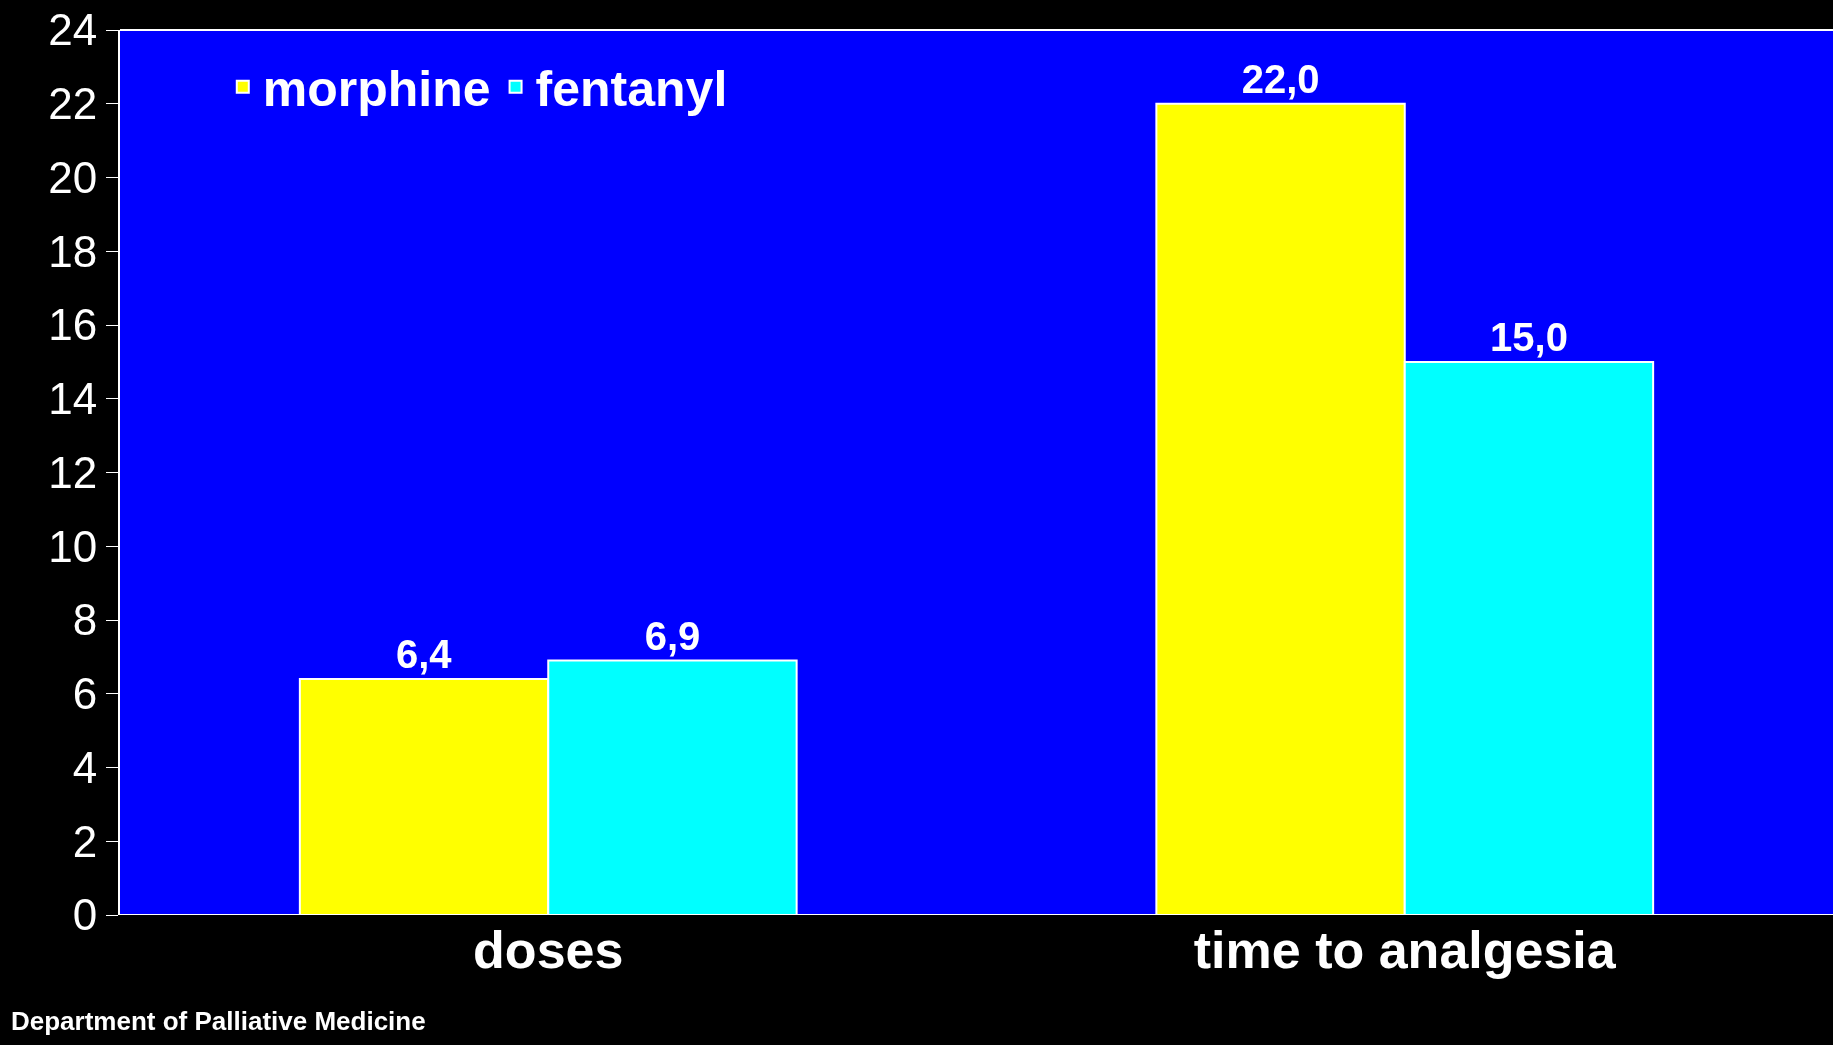  I want to click on y-tick-label: 2, so click(85, 841).